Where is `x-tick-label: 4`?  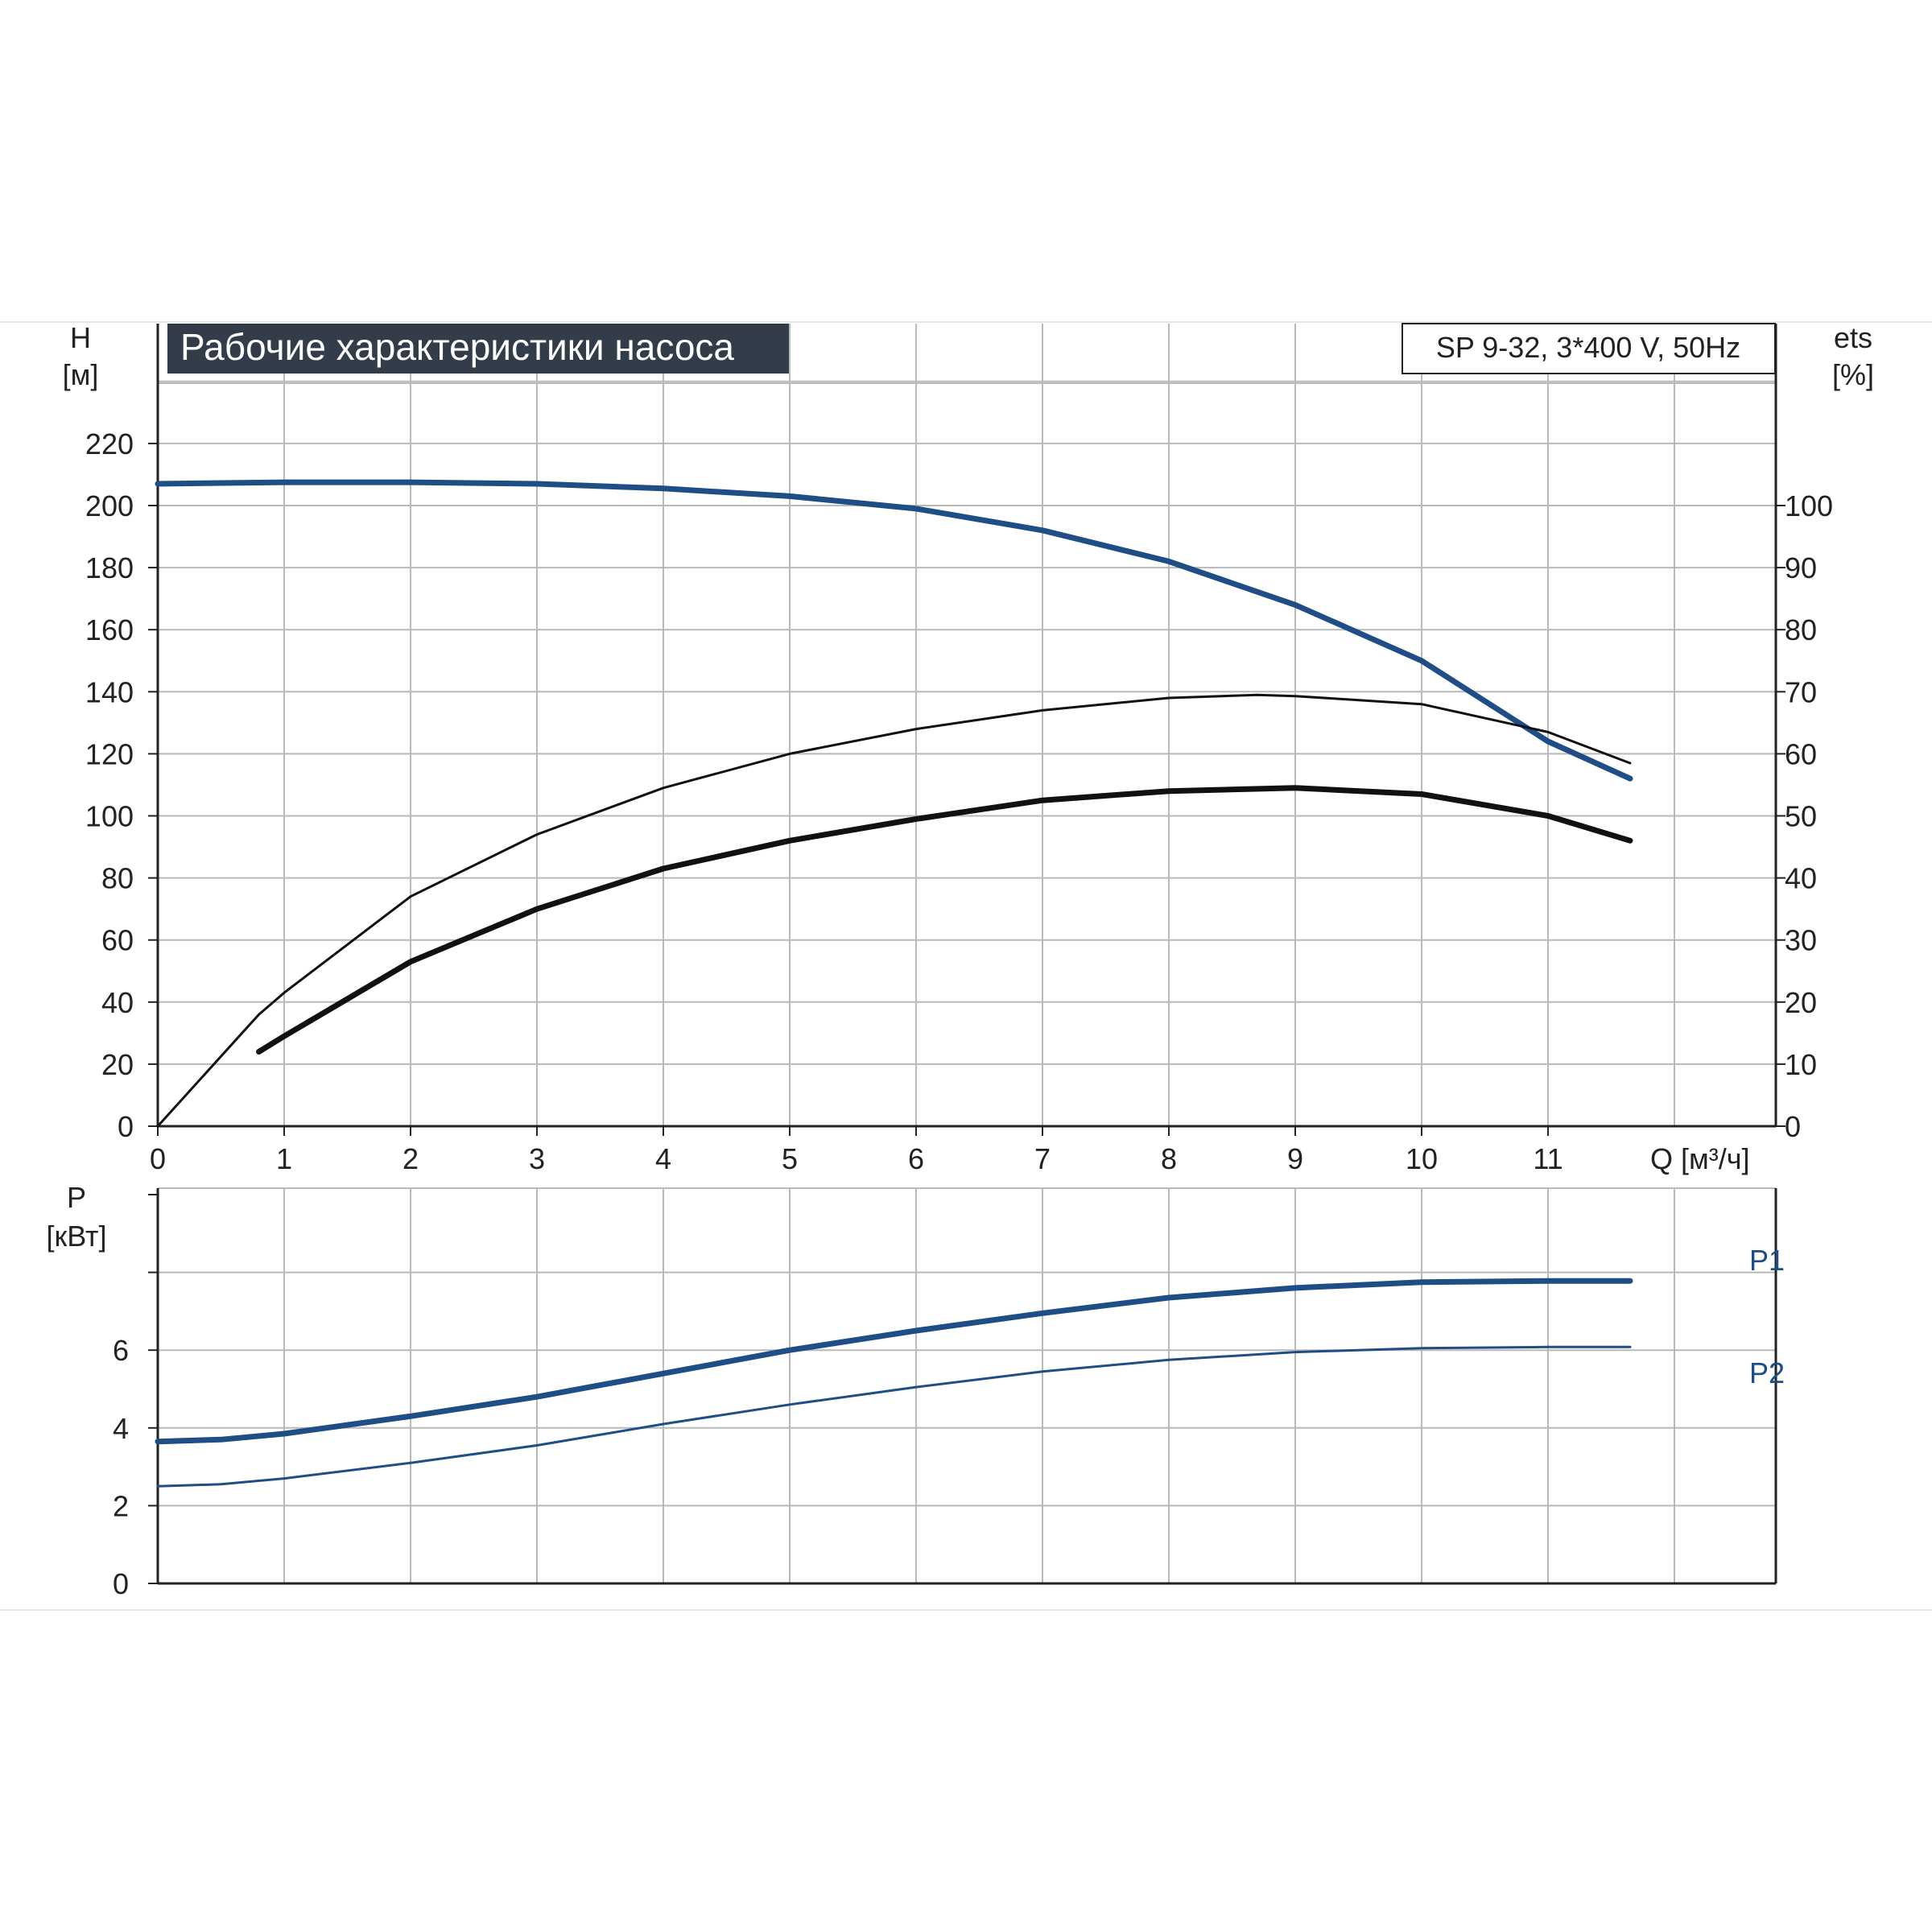
x-tick-label: 4 is located at coordinates (663, 1158).